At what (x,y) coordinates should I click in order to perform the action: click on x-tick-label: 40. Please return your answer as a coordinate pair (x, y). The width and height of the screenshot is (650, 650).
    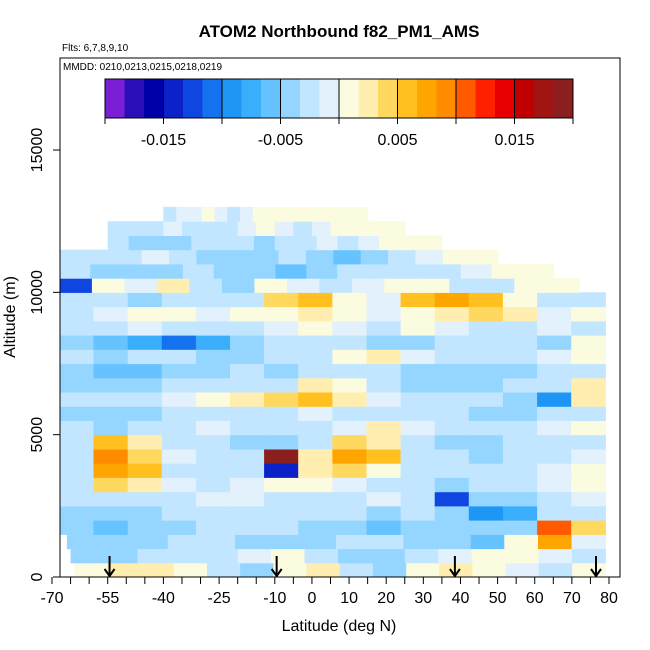
    Looking at the image, I should click on (461, 598).